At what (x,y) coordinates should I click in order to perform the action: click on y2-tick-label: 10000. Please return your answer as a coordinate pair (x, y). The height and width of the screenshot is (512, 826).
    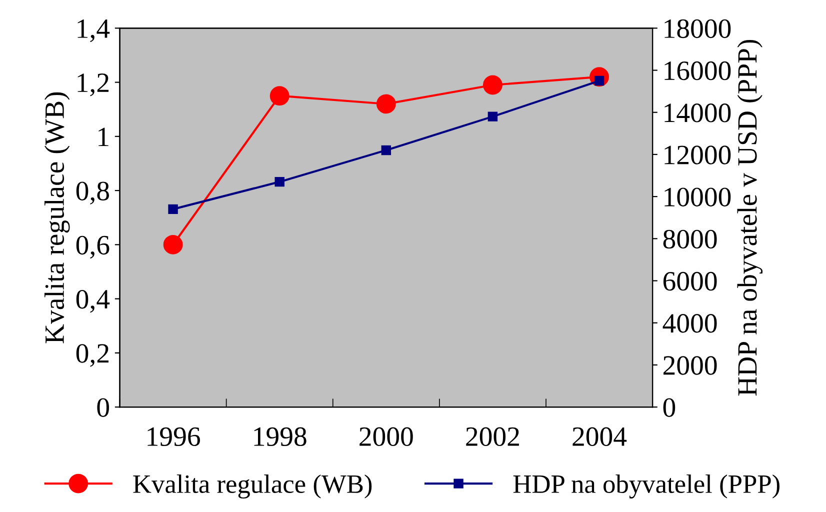
    Looking at the image, I should click on (697, 197).